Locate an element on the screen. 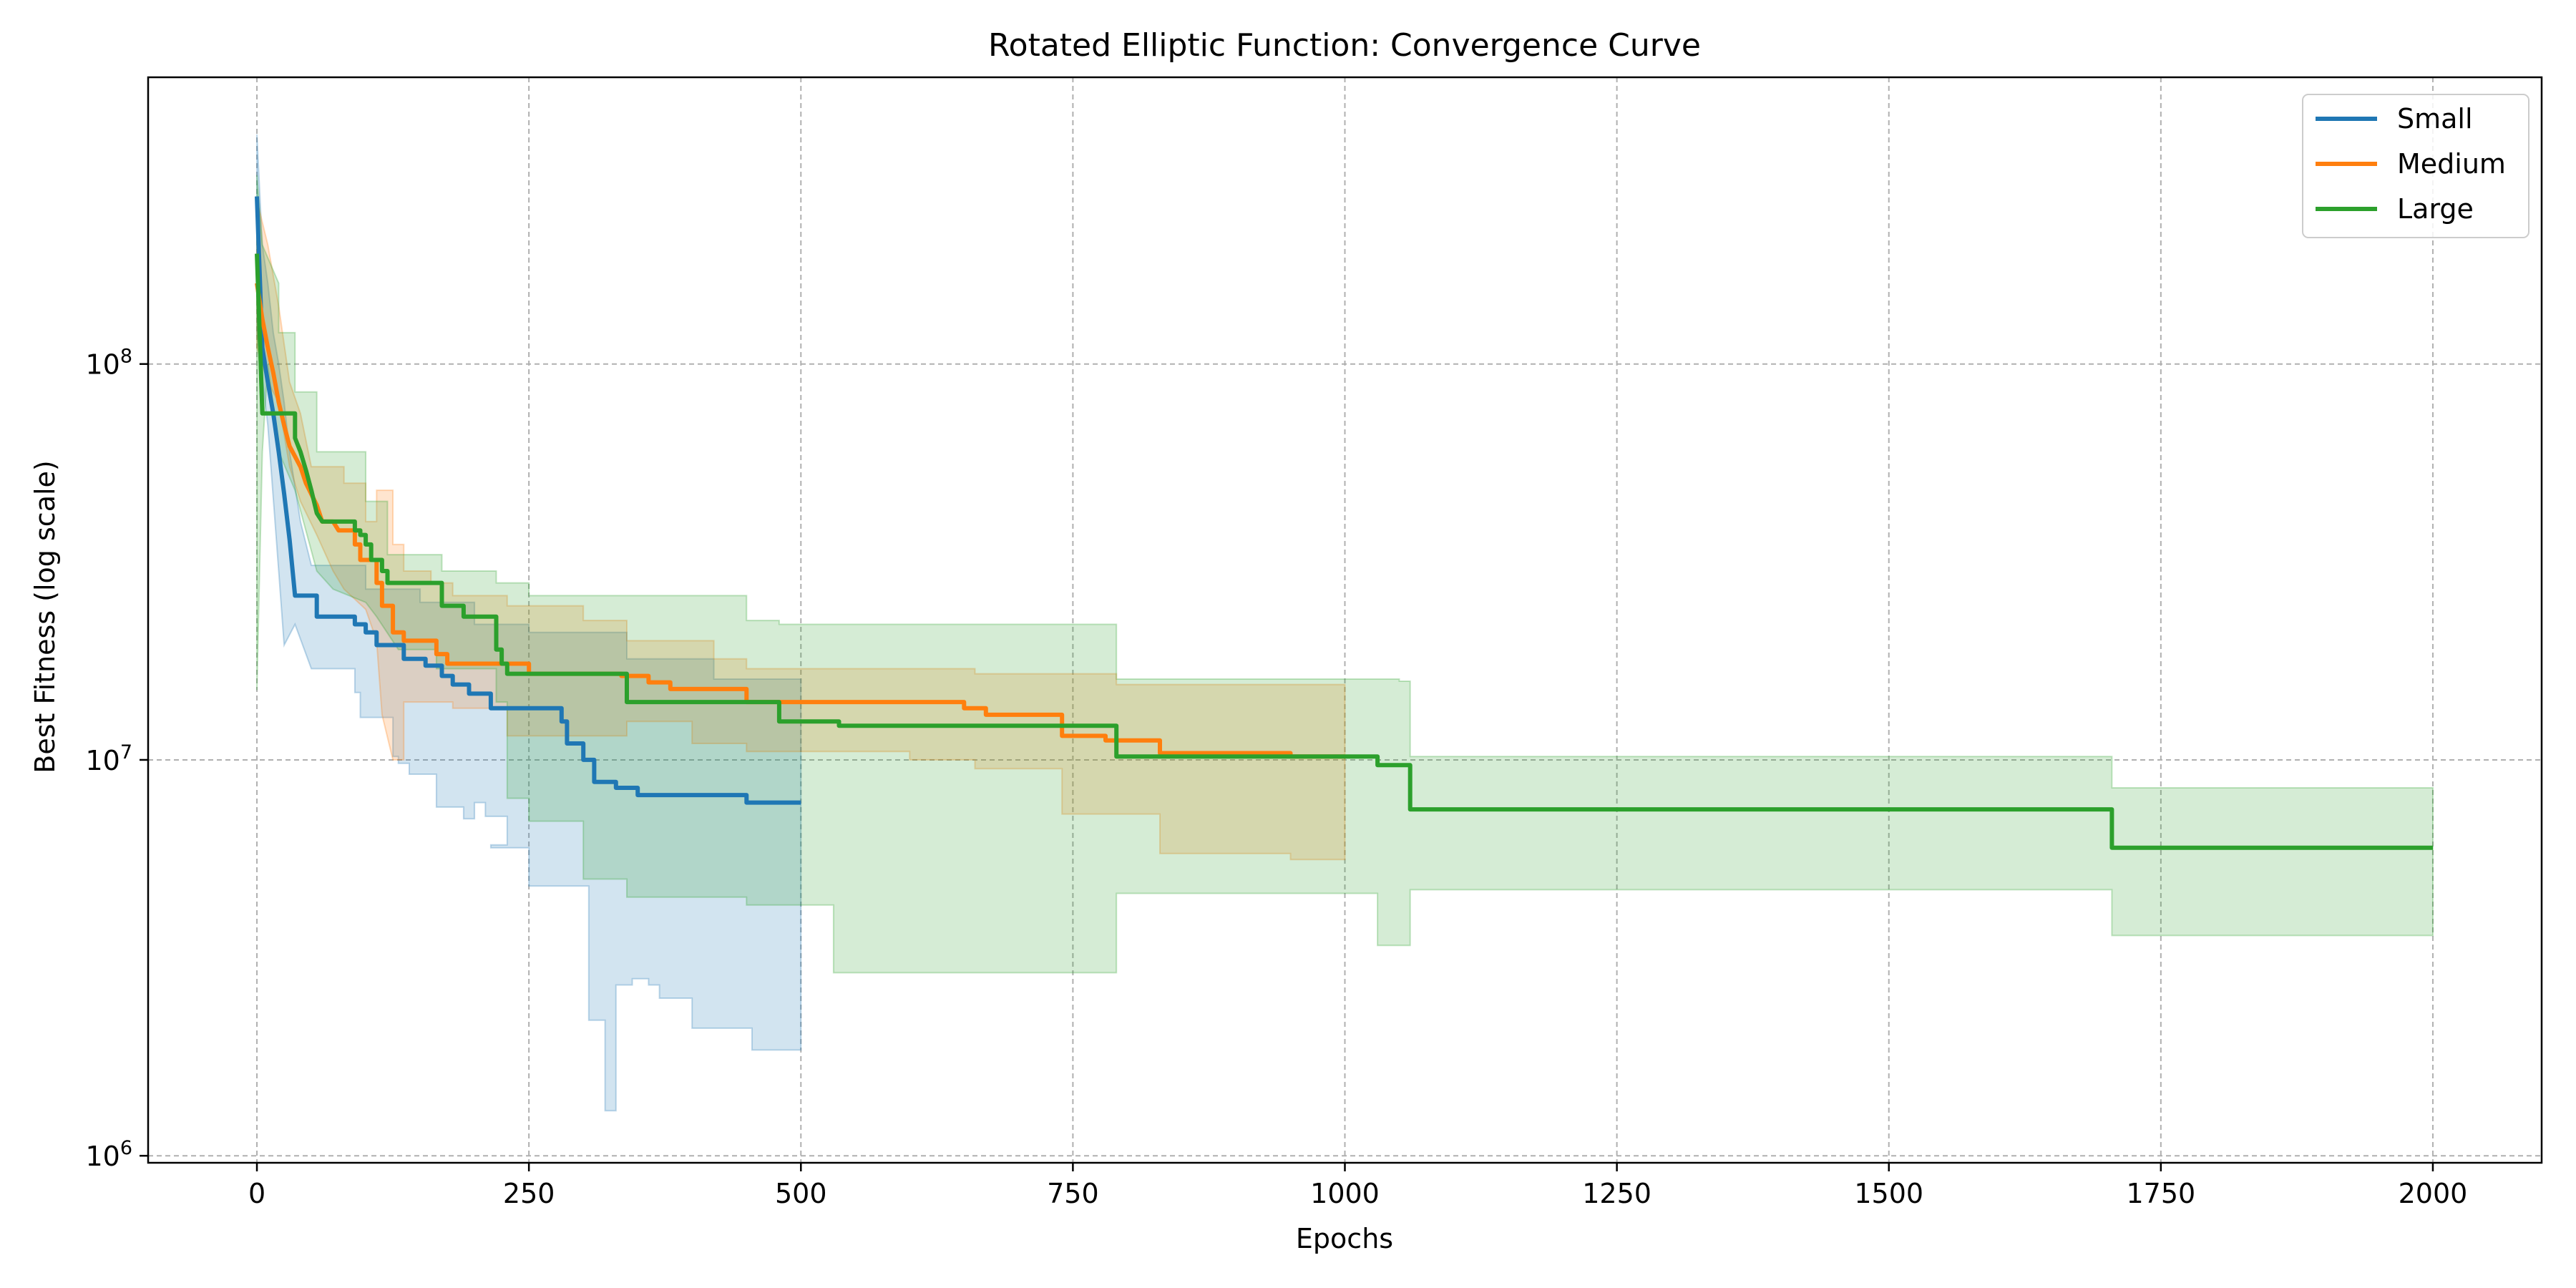  legend-label-medium: Medium is located at coordinates (2451, 164).